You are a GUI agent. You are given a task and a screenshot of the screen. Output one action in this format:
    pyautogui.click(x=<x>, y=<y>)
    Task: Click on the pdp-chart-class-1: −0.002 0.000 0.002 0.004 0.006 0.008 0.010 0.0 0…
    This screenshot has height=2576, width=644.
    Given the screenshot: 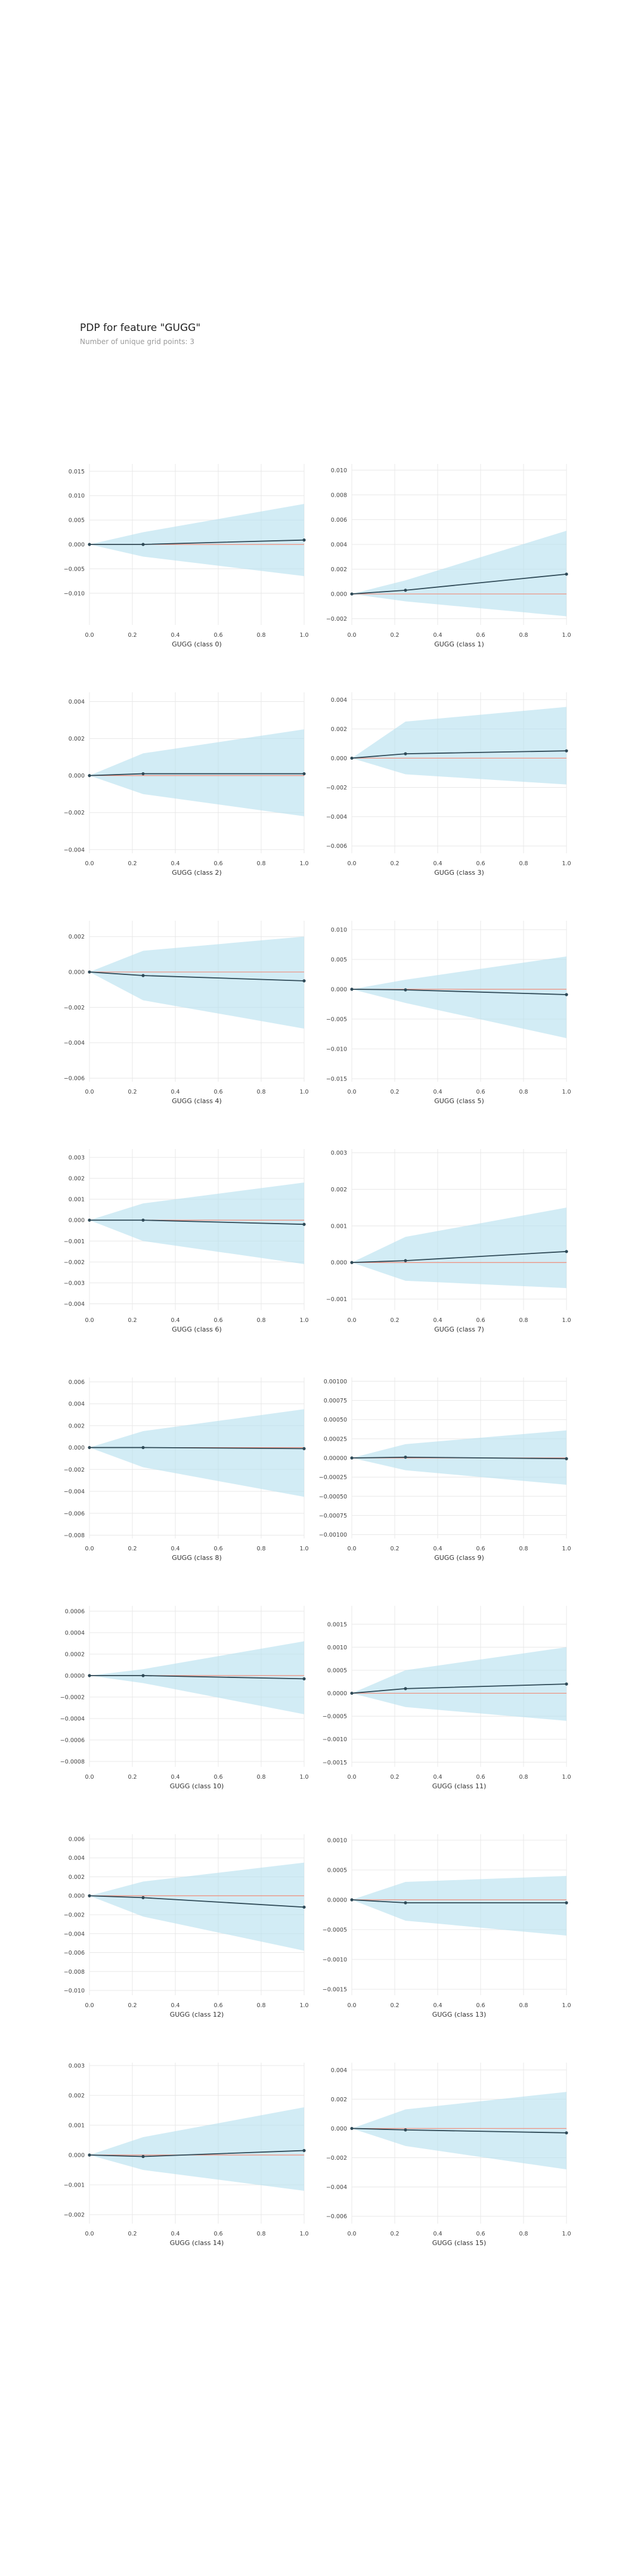 What is the action you would take?
    pyautogui.click(x=449, y=556)
    